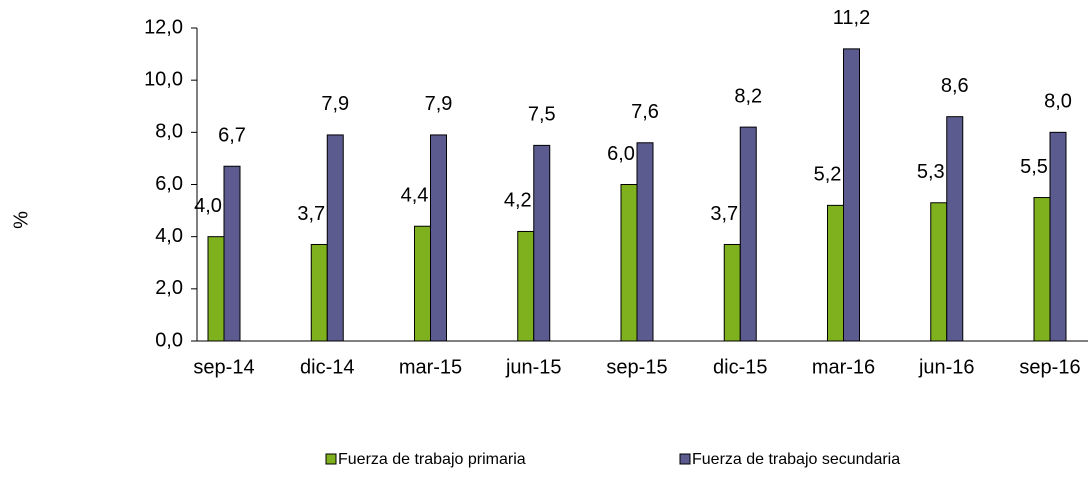  What do you see at coordinates (169, 288) in the screenshot?
I see `y-tick-label: 2,0` at bounding box center [169, 288].